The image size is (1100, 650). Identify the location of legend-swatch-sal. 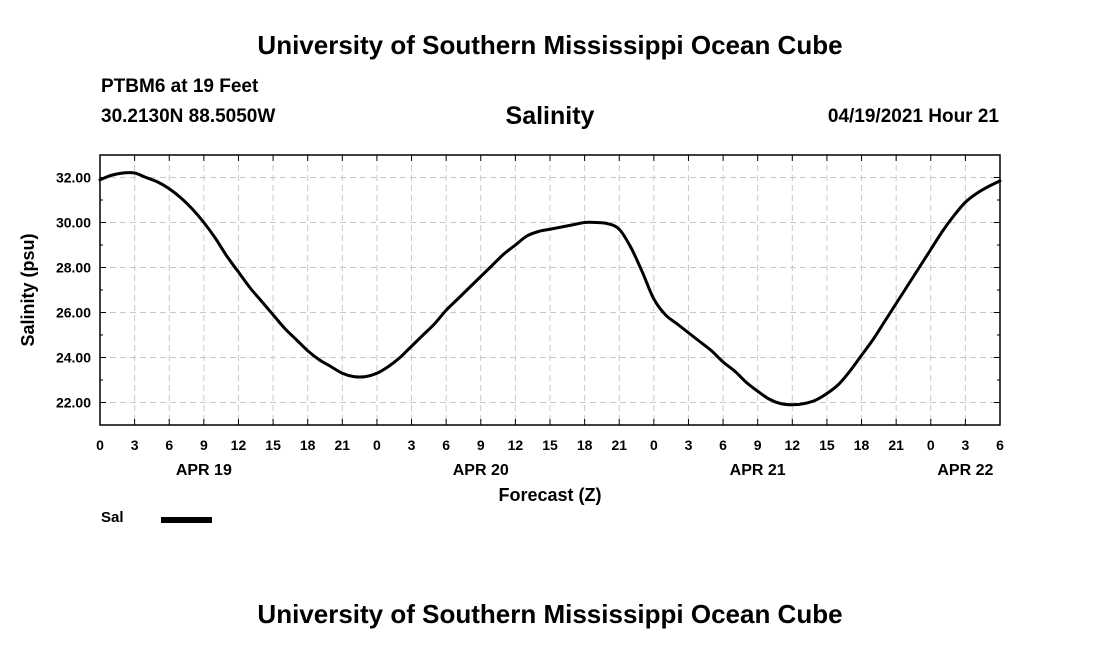
(186, 520).